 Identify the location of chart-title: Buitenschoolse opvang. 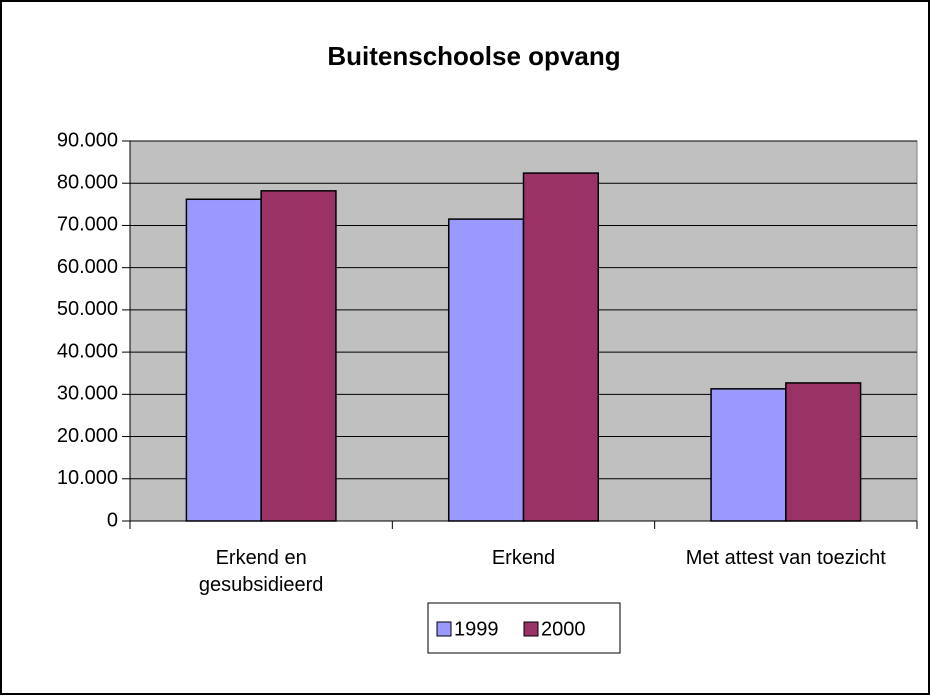
(473, 56).